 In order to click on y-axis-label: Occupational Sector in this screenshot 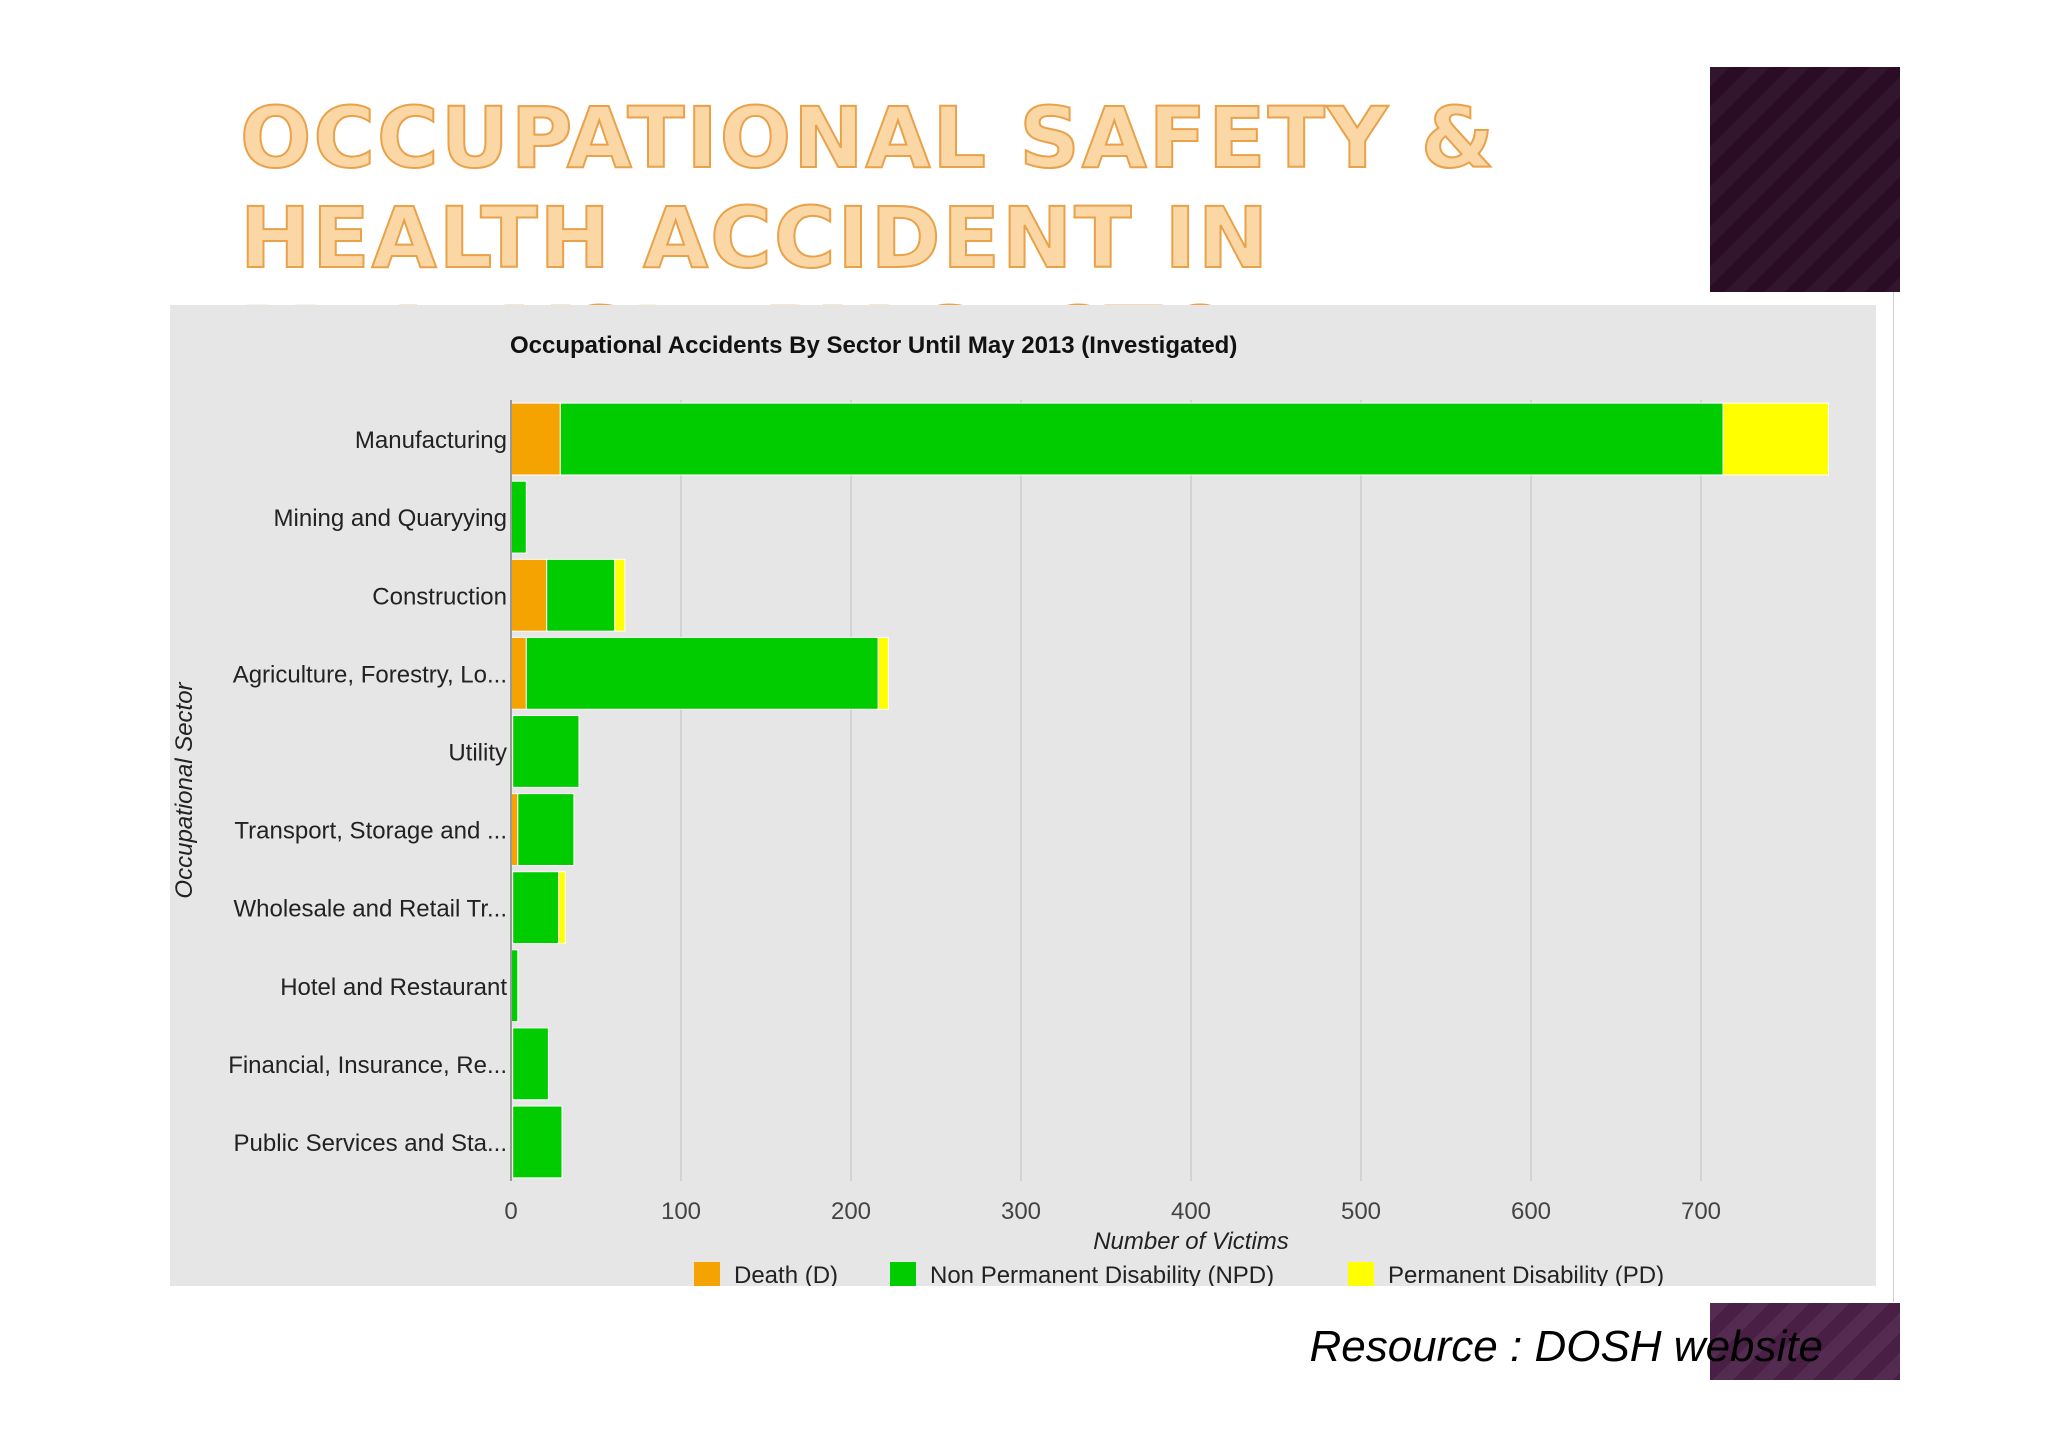, I will do `click(184, 789)`.